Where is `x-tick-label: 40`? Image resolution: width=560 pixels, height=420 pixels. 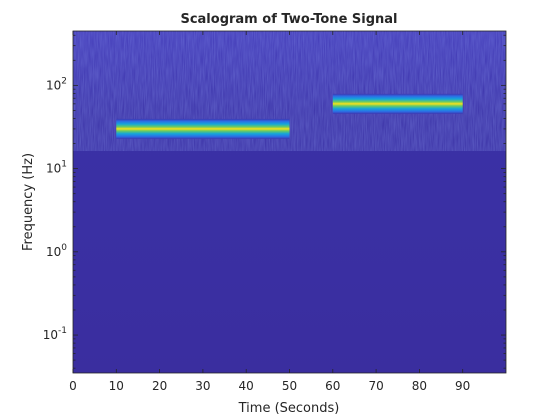
x-tick-label: 40 is located at coordinates (246, 386).